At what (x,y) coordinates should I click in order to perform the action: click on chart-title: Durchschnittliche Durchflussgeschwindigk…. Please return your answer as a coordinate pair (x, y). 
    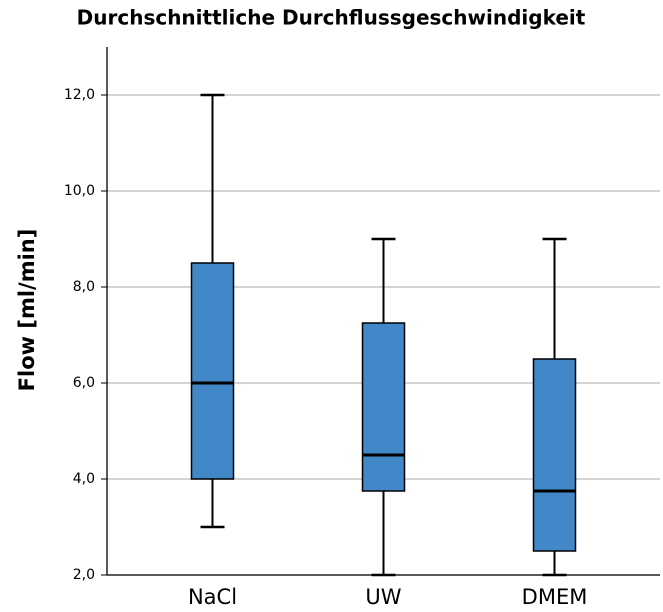
    Looking at the image, I should click on (331, 18).